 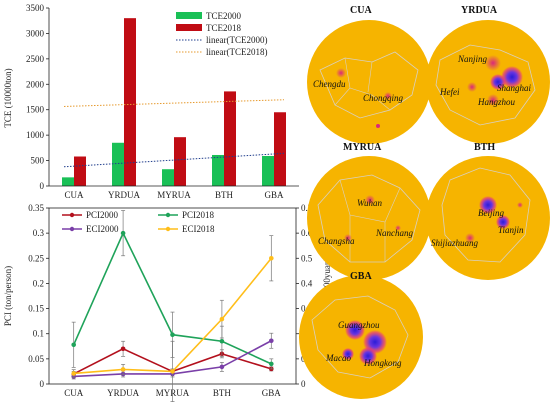 What do you see at coordinates (514, 88) in the screenshot?
I see `map-yrdua-city-shanghai: Shanghai` at bounding box center [514, 88].